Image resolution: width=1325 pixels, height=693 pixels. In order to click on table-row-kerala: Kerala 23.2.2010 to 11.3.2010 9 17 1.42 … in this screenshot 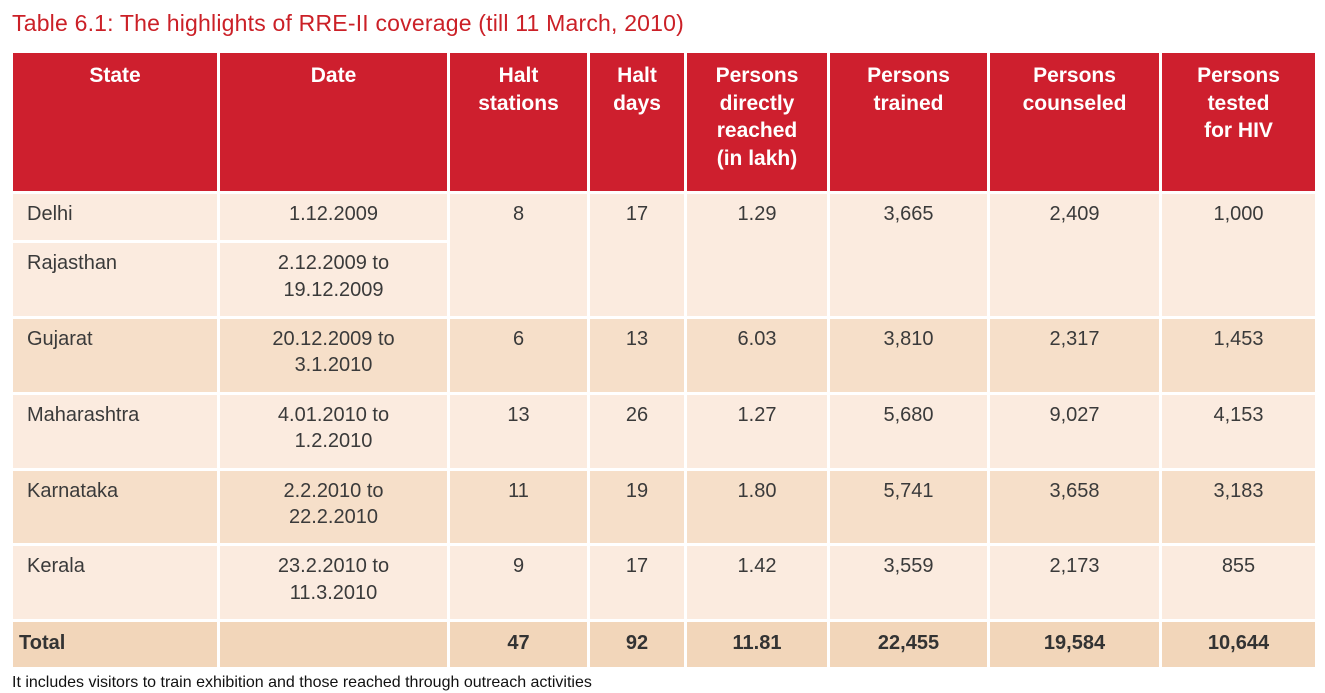, I will do `click(664, 583)`.